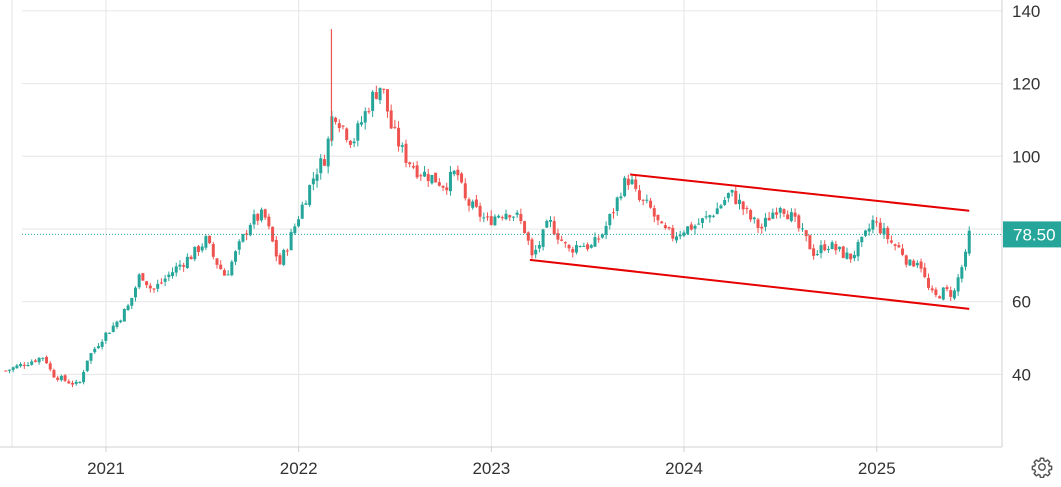  What do you see at coordinates (1042, 467) in the screenshot?
I see `gear-icon` at bounding box center [1042, 467].